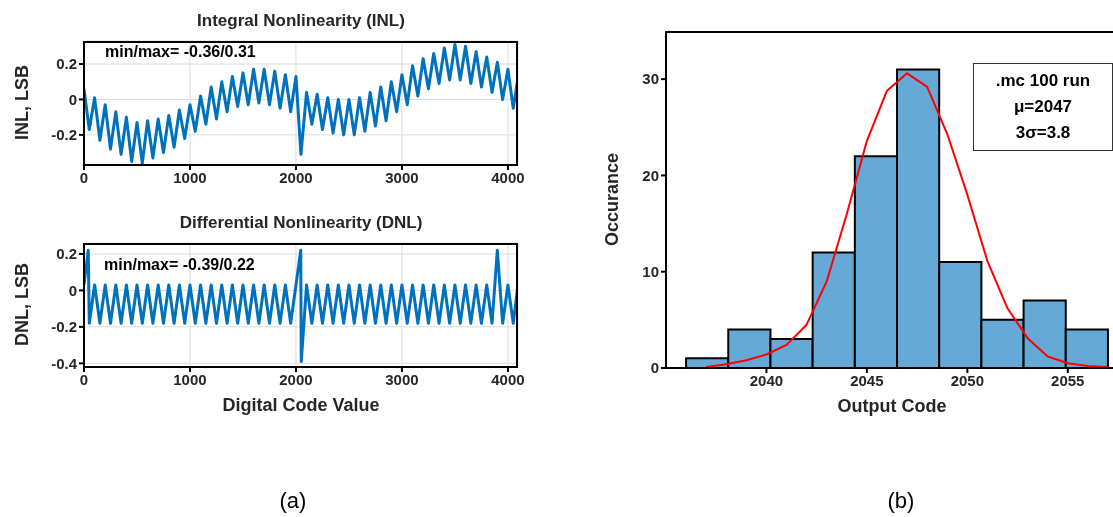 The height and width of the screenshot is (517, 1113). Describe the element at coordinates (64, 363) in the screenshot. I see `y-tick-label: -0.4` at that location.